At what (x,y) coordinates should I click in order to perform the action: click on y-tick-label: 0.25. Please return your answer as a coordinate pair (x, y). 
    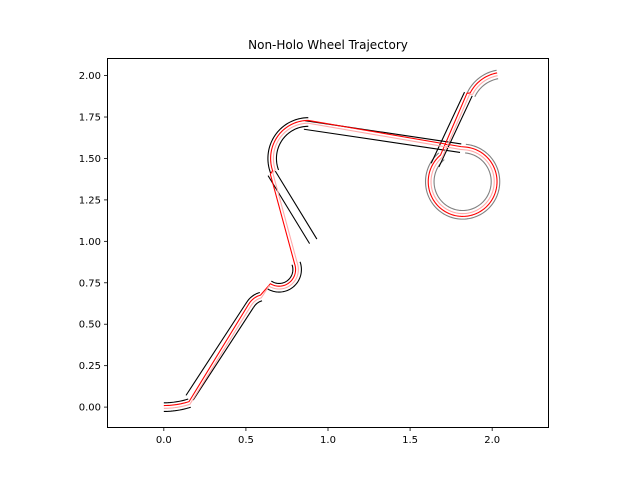
    Looking at the image, I should click on (90, 366).